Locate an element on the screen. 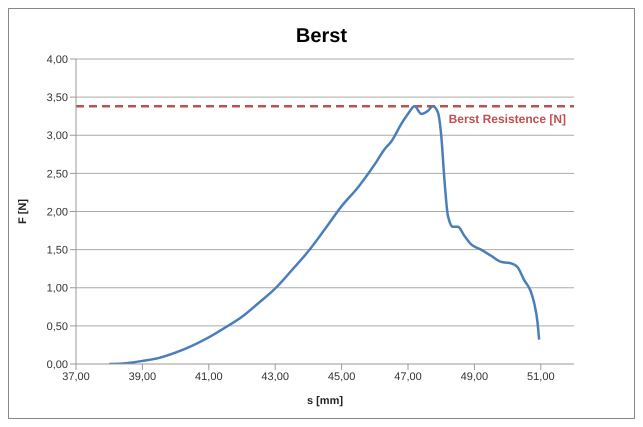  y-tick-label: 1,50 is located at coordinates (57, 250).